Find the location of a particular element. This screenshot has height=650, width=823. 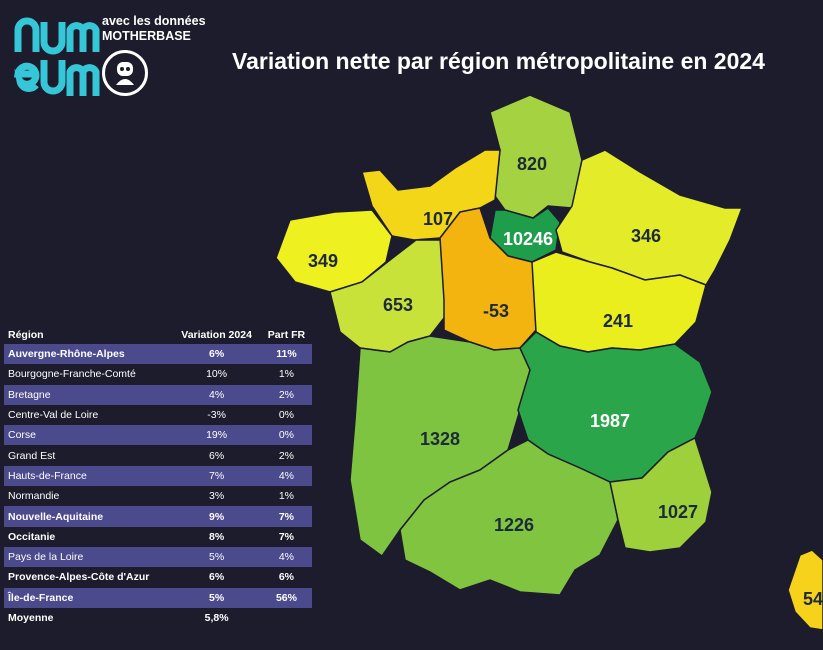

table-row: Normandie 3% 1% is located at coordinates (158, 496).